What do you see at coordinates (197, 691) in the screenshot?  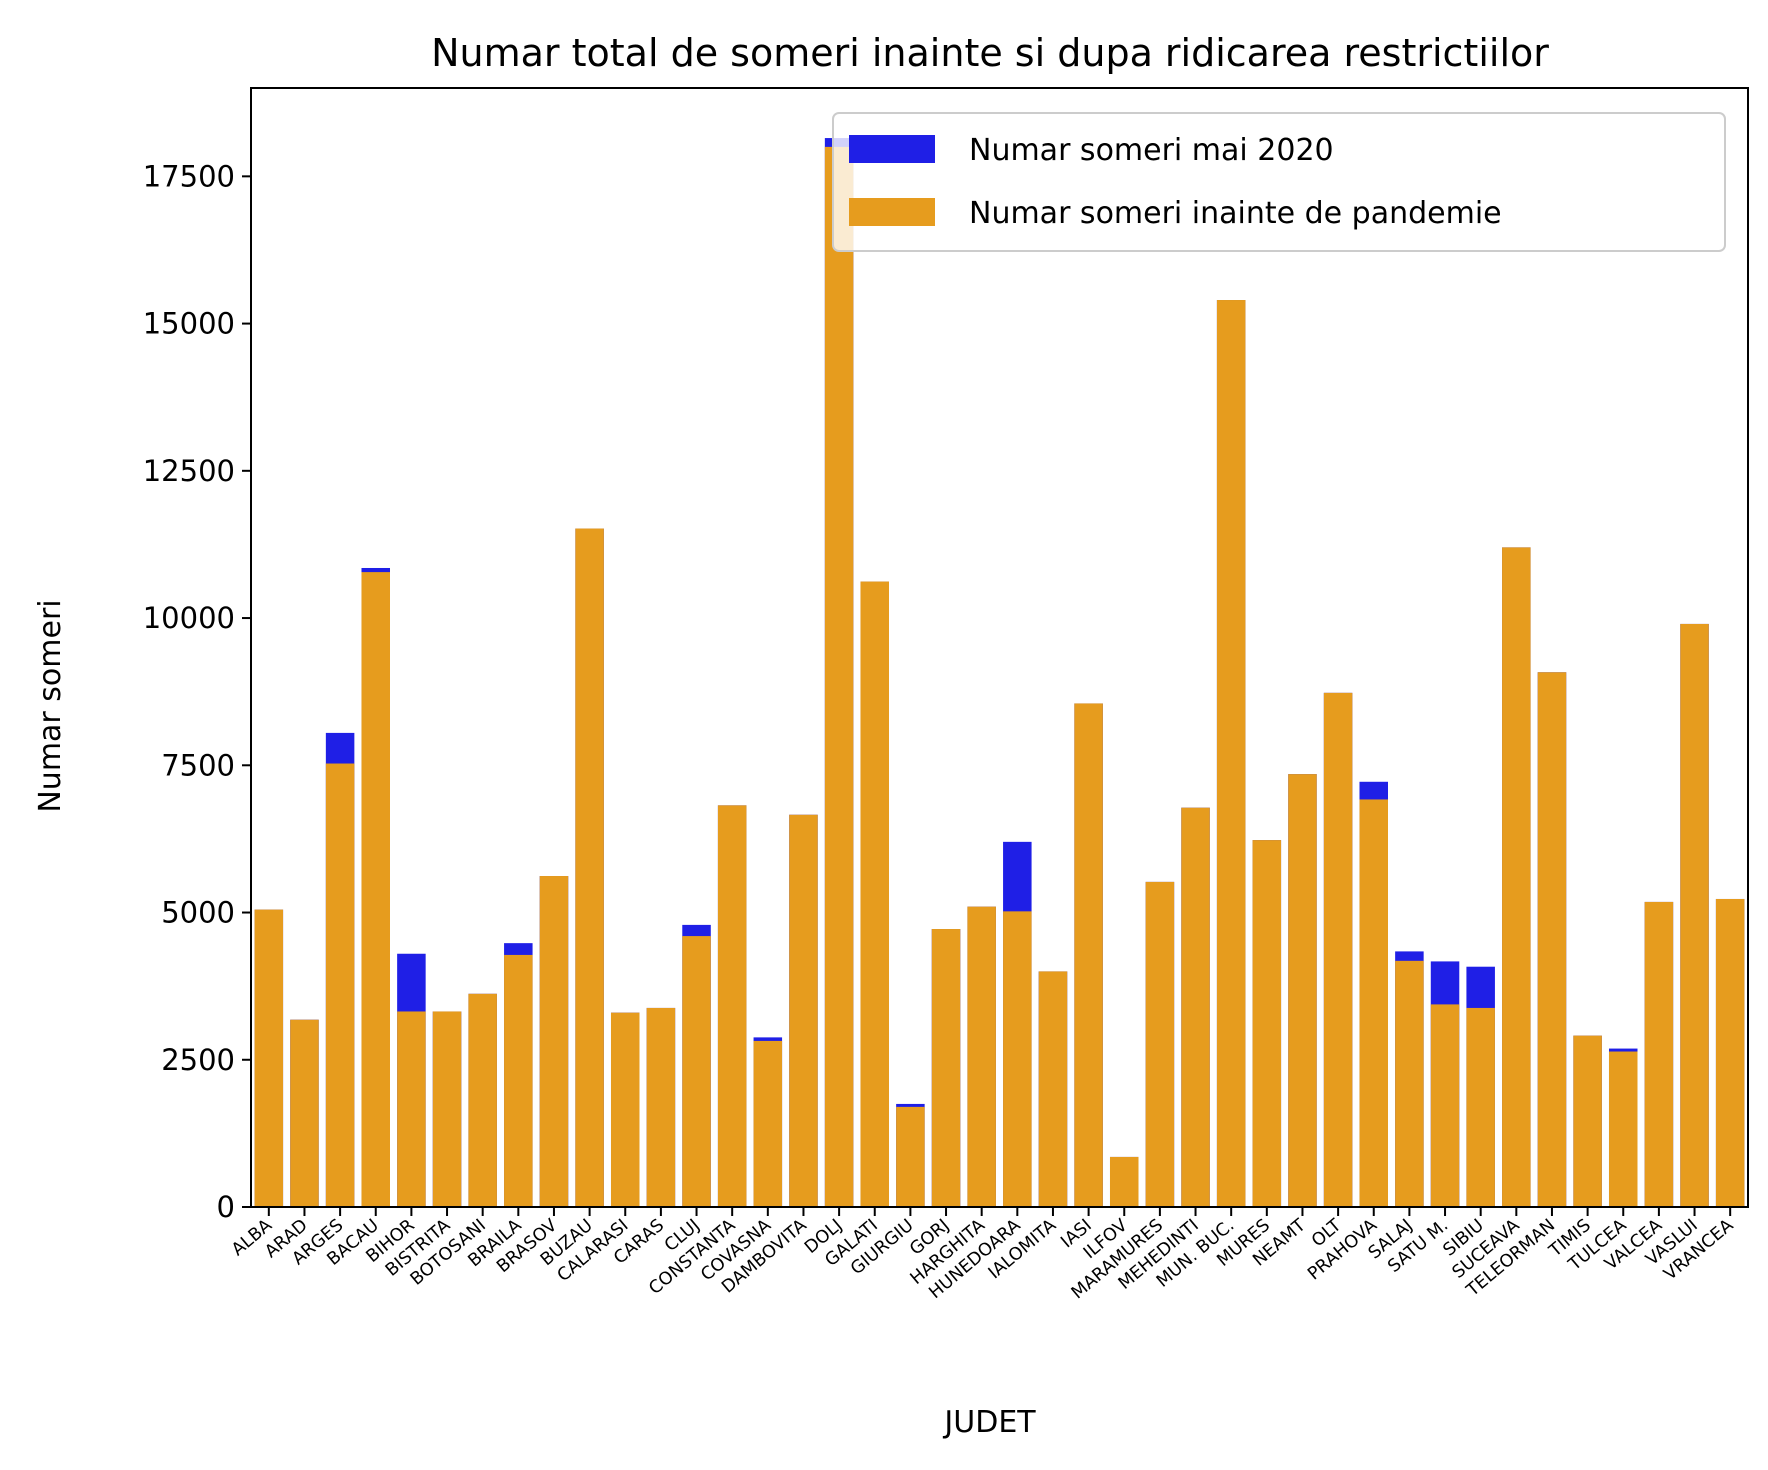 I see `y-axis: 0 2500 5000 7500 10000 12500 15000 17500` at bounding box center [197, 691].